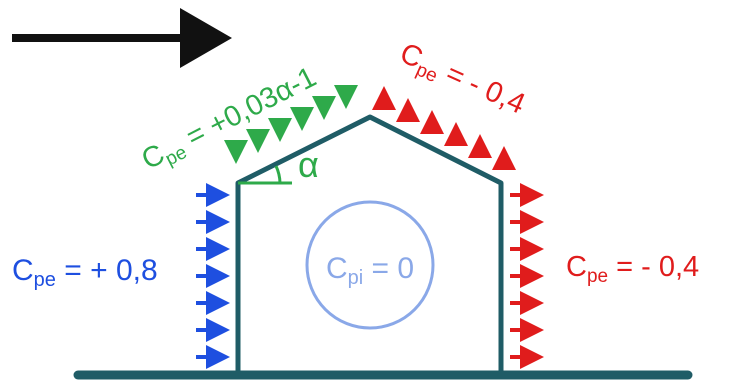 The image size is (730, 383). I want to click on windward-roof-arrows, so click(291, 124).